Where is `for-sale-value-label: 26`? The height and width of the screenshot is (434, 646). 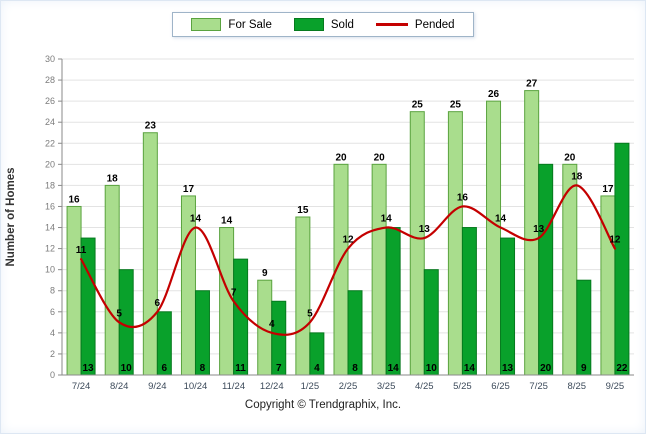
for-sale-value-label: 26 is located at coordinates (494, 94).